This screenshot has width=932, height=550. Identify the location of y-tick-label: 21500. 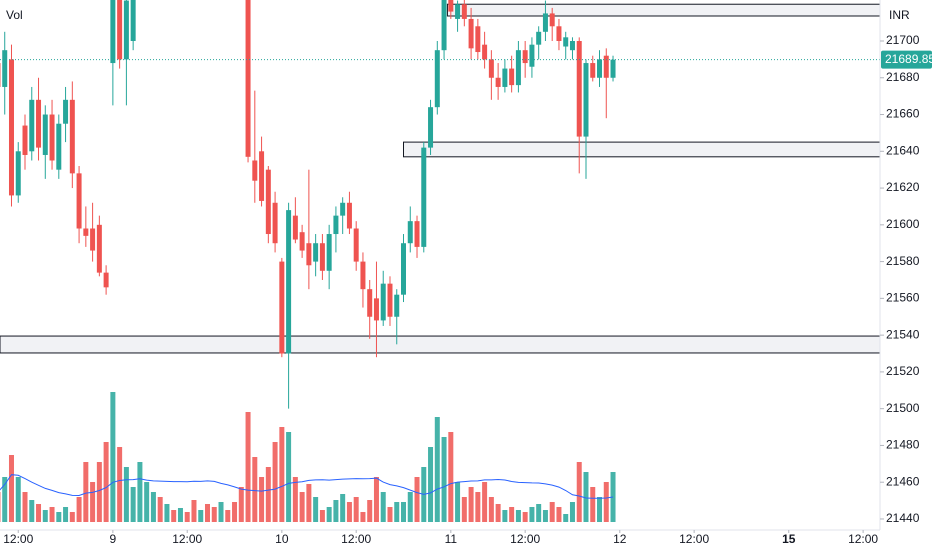
(903, 408).